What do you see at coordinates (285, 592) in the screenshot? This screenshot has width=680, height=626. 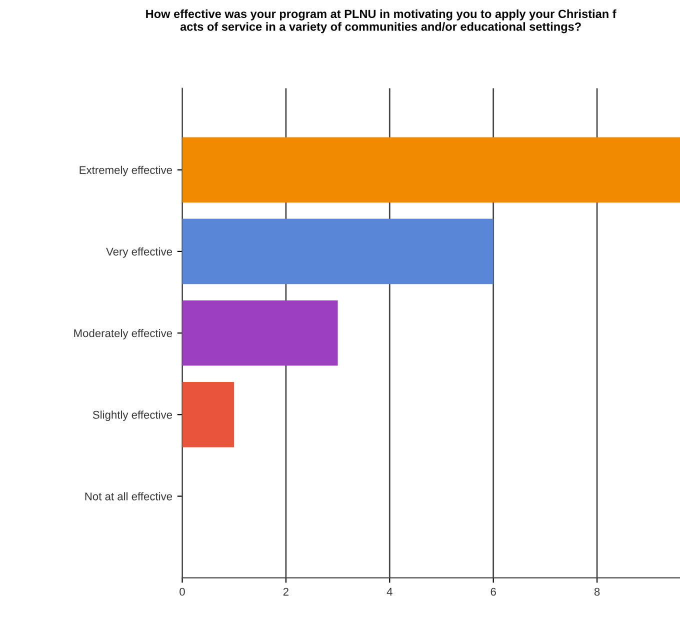 I see `x-tick-label: 2` at bounding box center [285, 592].